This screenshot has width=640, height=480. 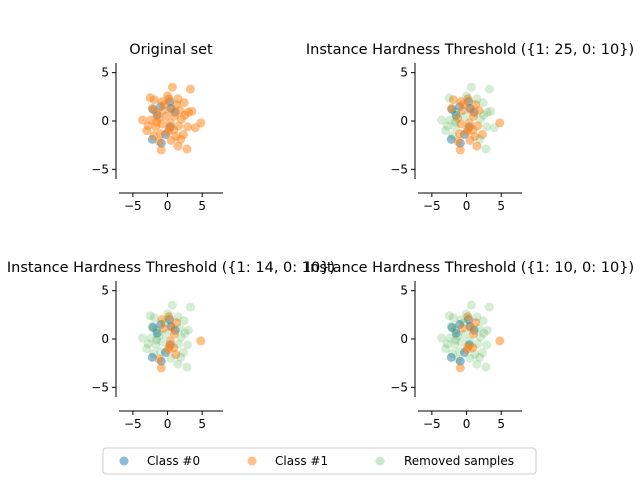 What do you see at coordinates (105, 121) in the screenshot?
I see `y-tick-label: 0` at bounding box center [105, 121].